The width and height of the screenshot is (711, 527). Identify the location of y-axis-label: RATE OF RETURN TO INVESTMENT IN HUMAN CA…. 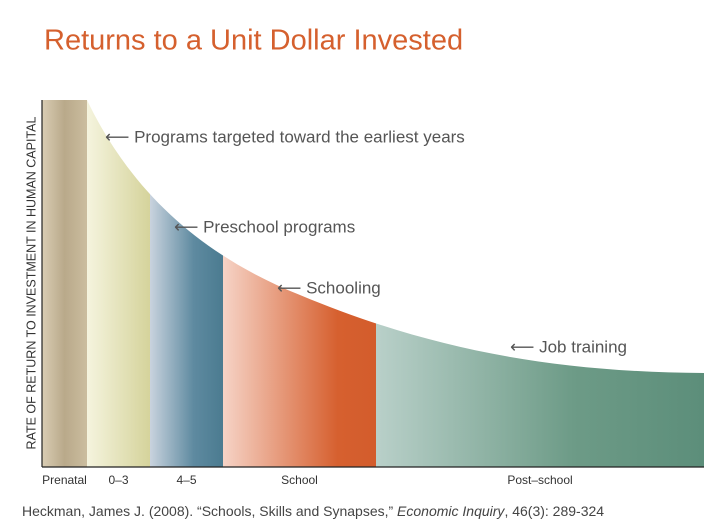
(31, 283).